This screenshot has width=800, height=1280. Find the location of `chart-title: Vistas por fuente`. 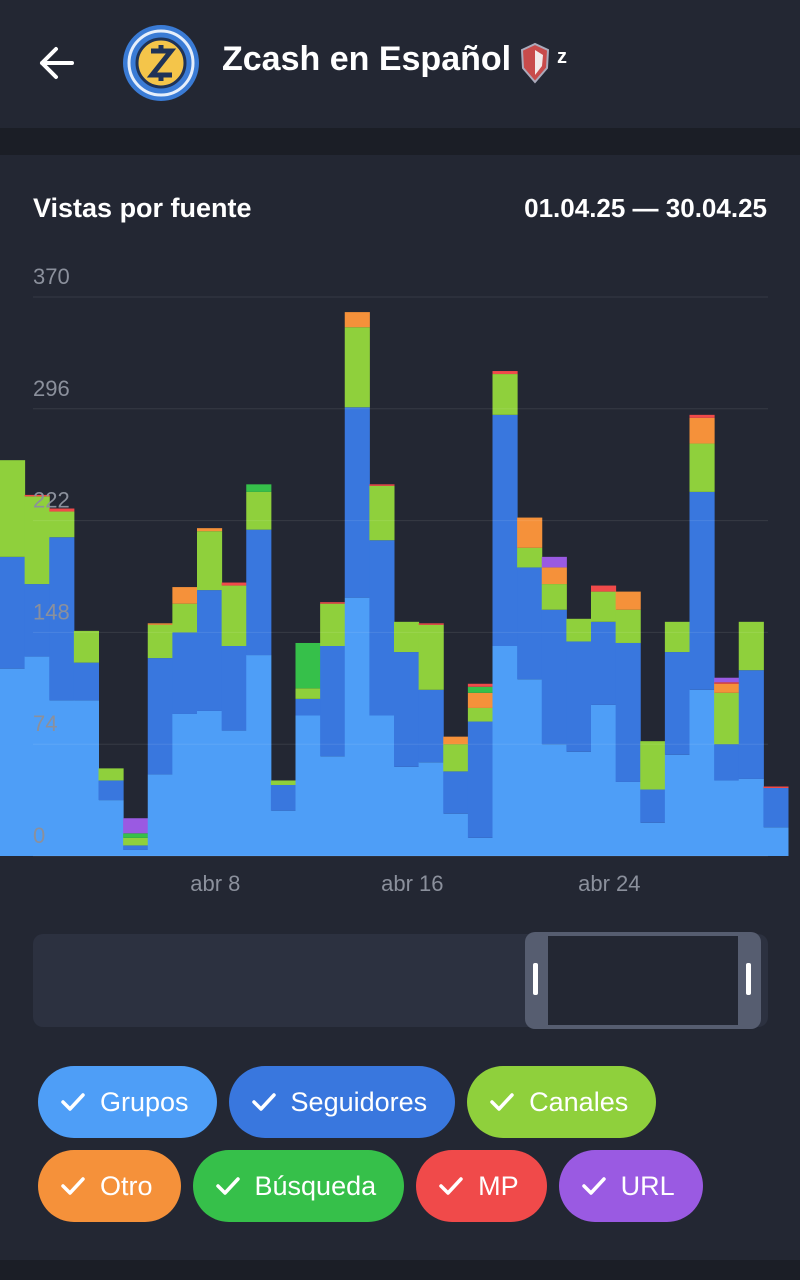

chart-title: Vistas por fuente is located at coordinates (142, 208).